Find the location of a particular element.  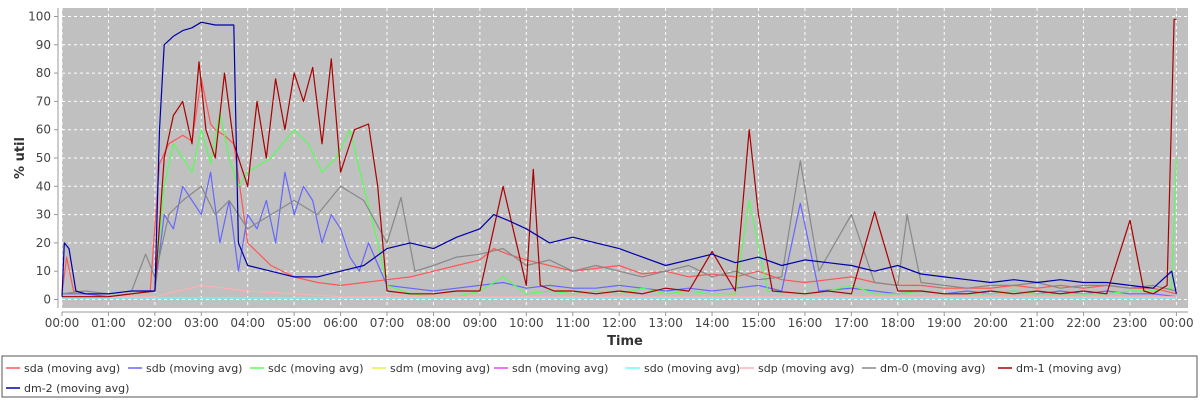

legend-label: sda (moving avg) is located at coordinates (72, 368).